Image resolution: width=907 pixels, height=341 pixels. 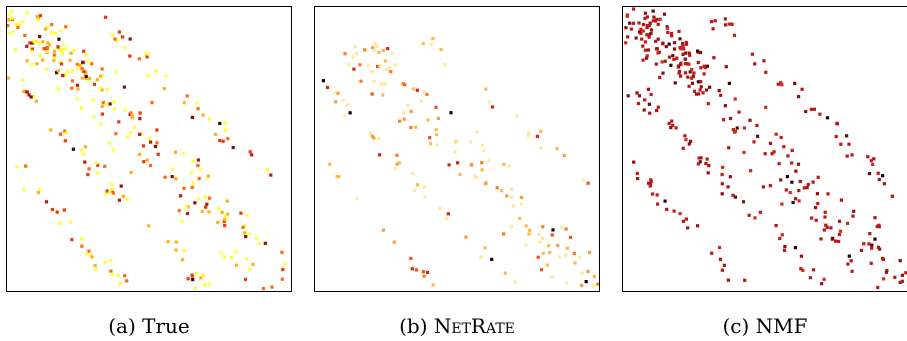 I want to click on caption-true: (a) True, so click(x=149, y=326).